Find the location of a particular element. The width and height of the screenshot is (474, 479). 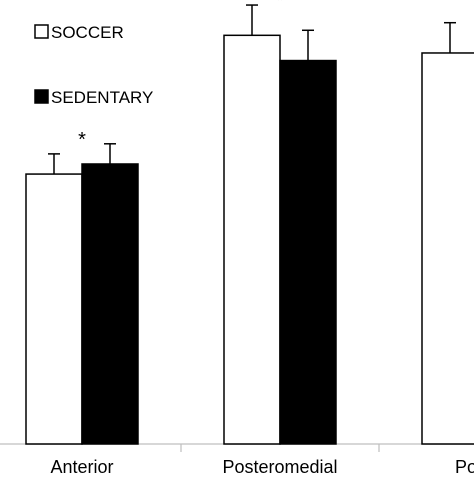

bar-sedentary-posteromedial is located at coordinates (308, 252).